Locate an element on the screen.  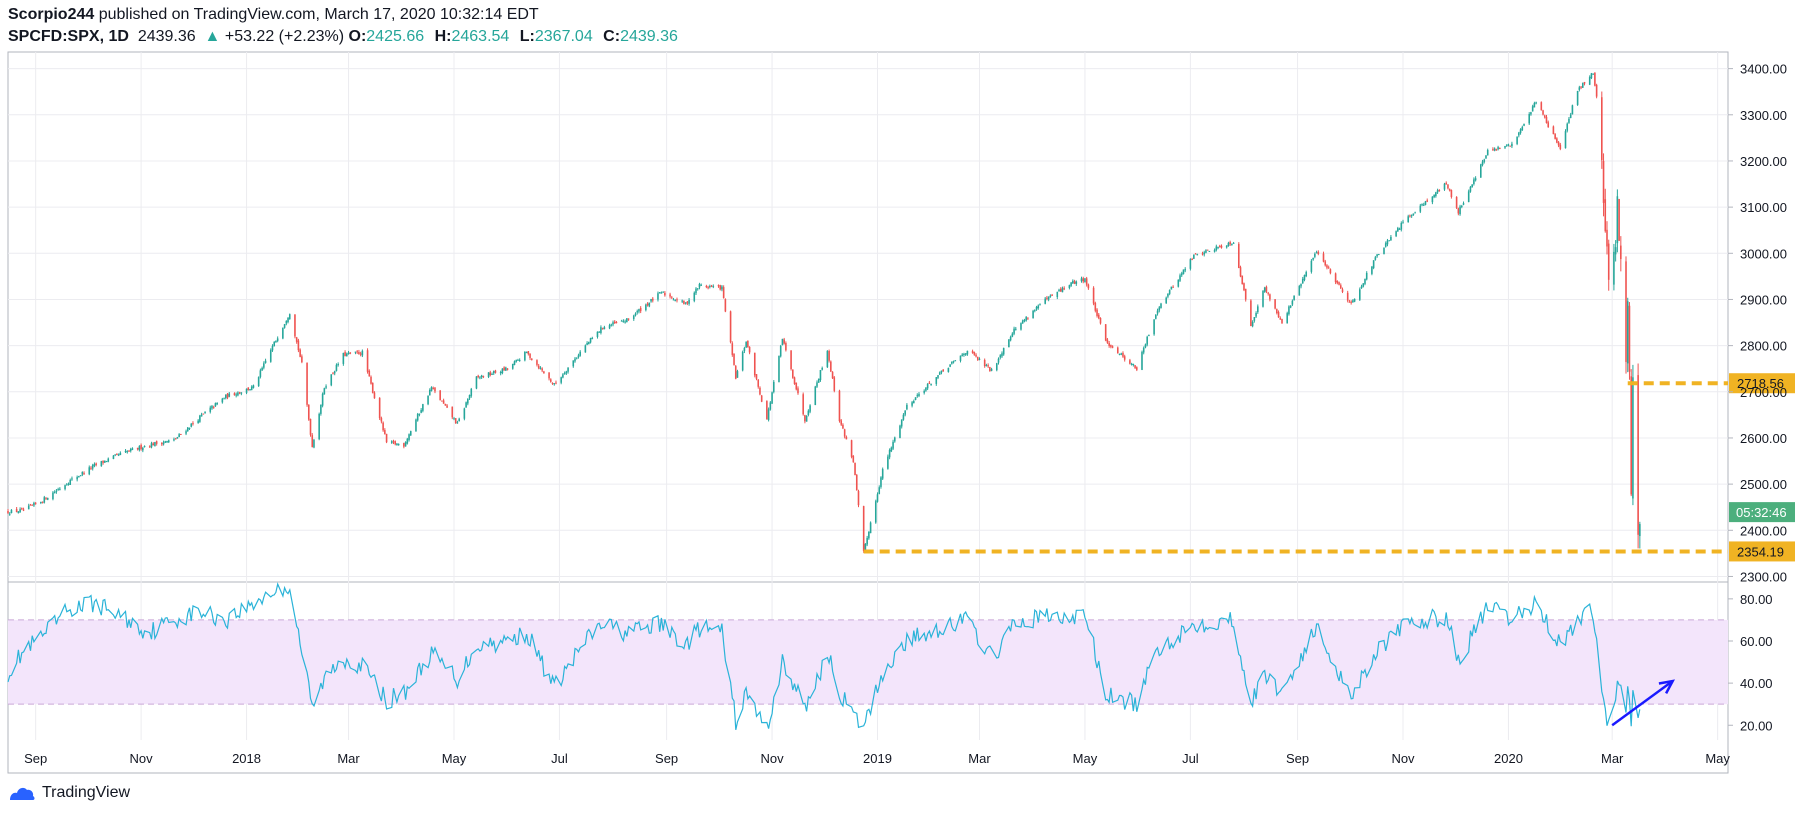
trend-arrow is located at coordinates (1643, 703).